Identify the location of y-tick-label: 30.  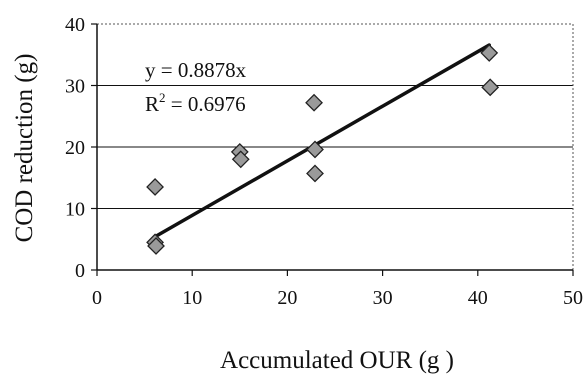
(75, 87).